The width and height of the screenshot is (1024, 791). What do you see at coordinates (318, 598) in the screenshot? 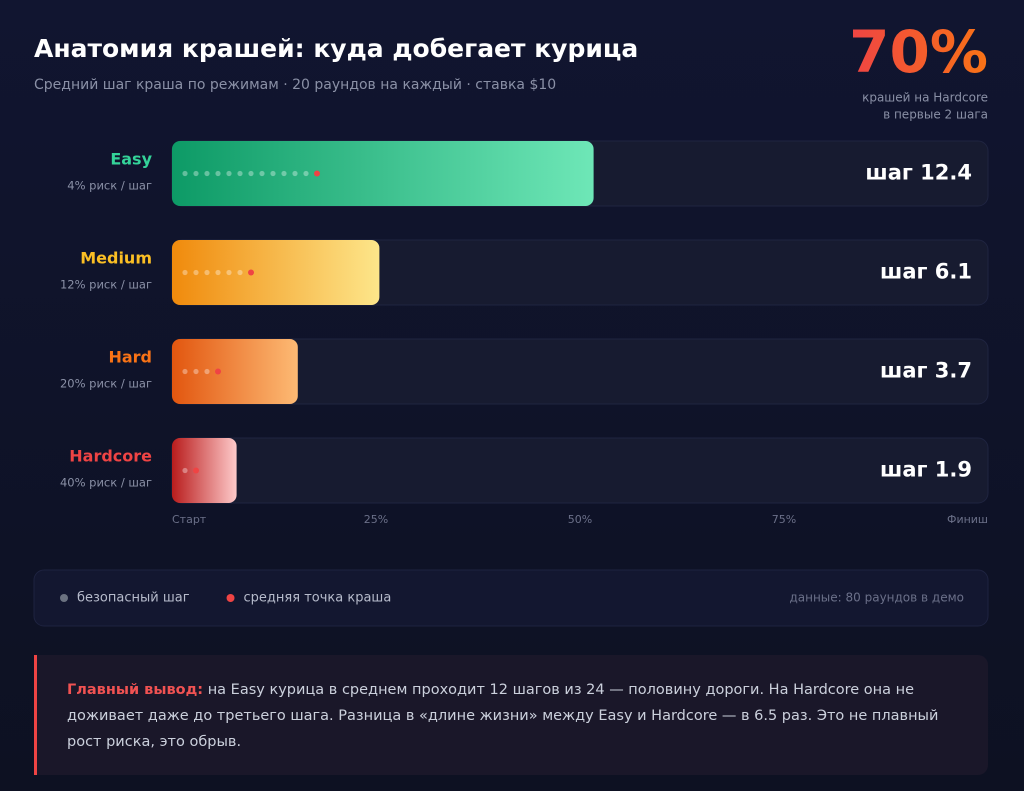
I see `legend-label: средняя точка краша` at bounding box center [318, 598].